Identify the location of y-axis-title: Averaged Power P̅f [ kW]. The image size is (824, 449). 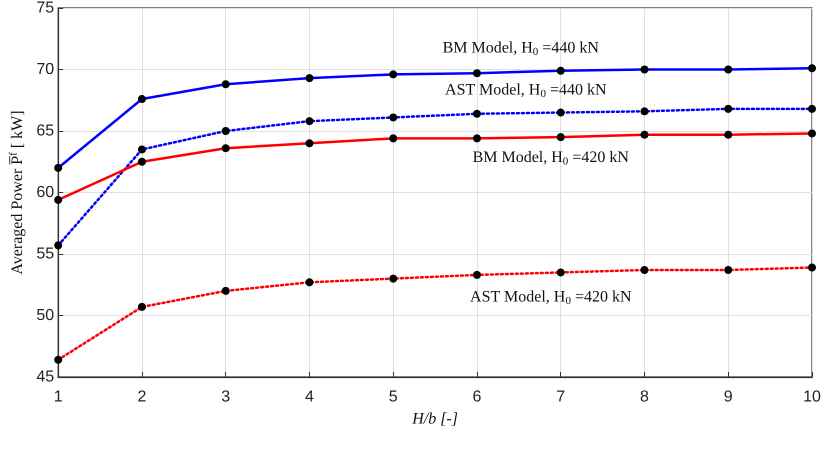
(17, 192).